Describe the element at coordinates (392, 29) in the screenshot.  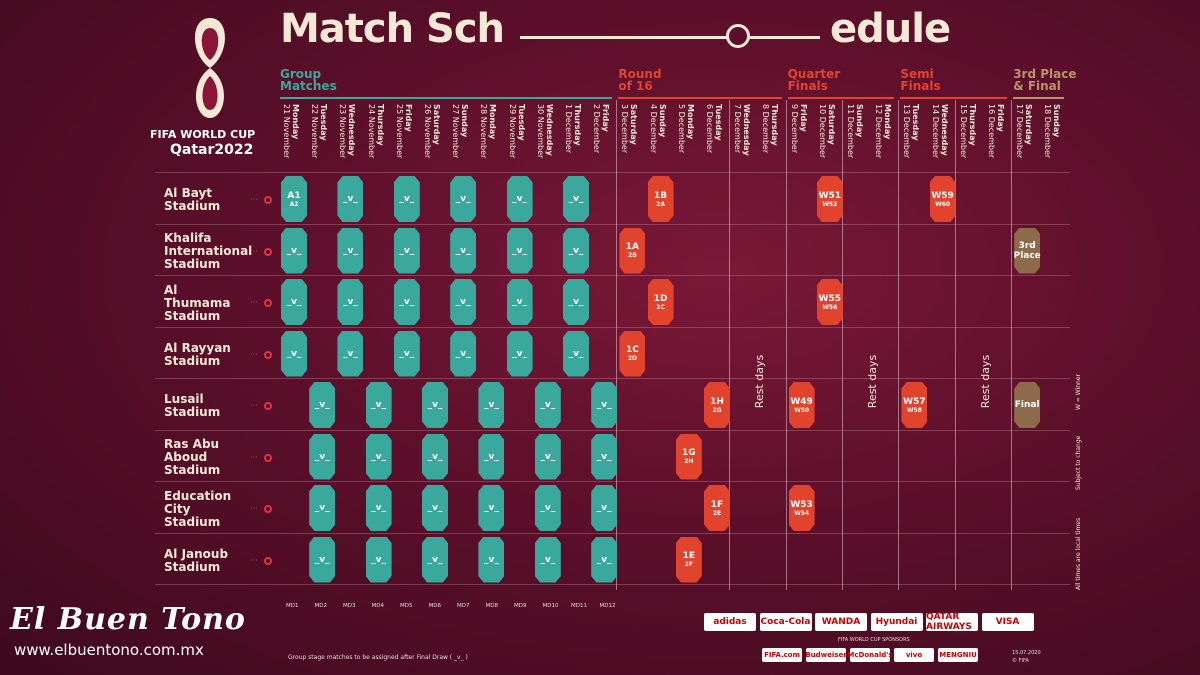
I see `page-title: Match Sch` at that location.